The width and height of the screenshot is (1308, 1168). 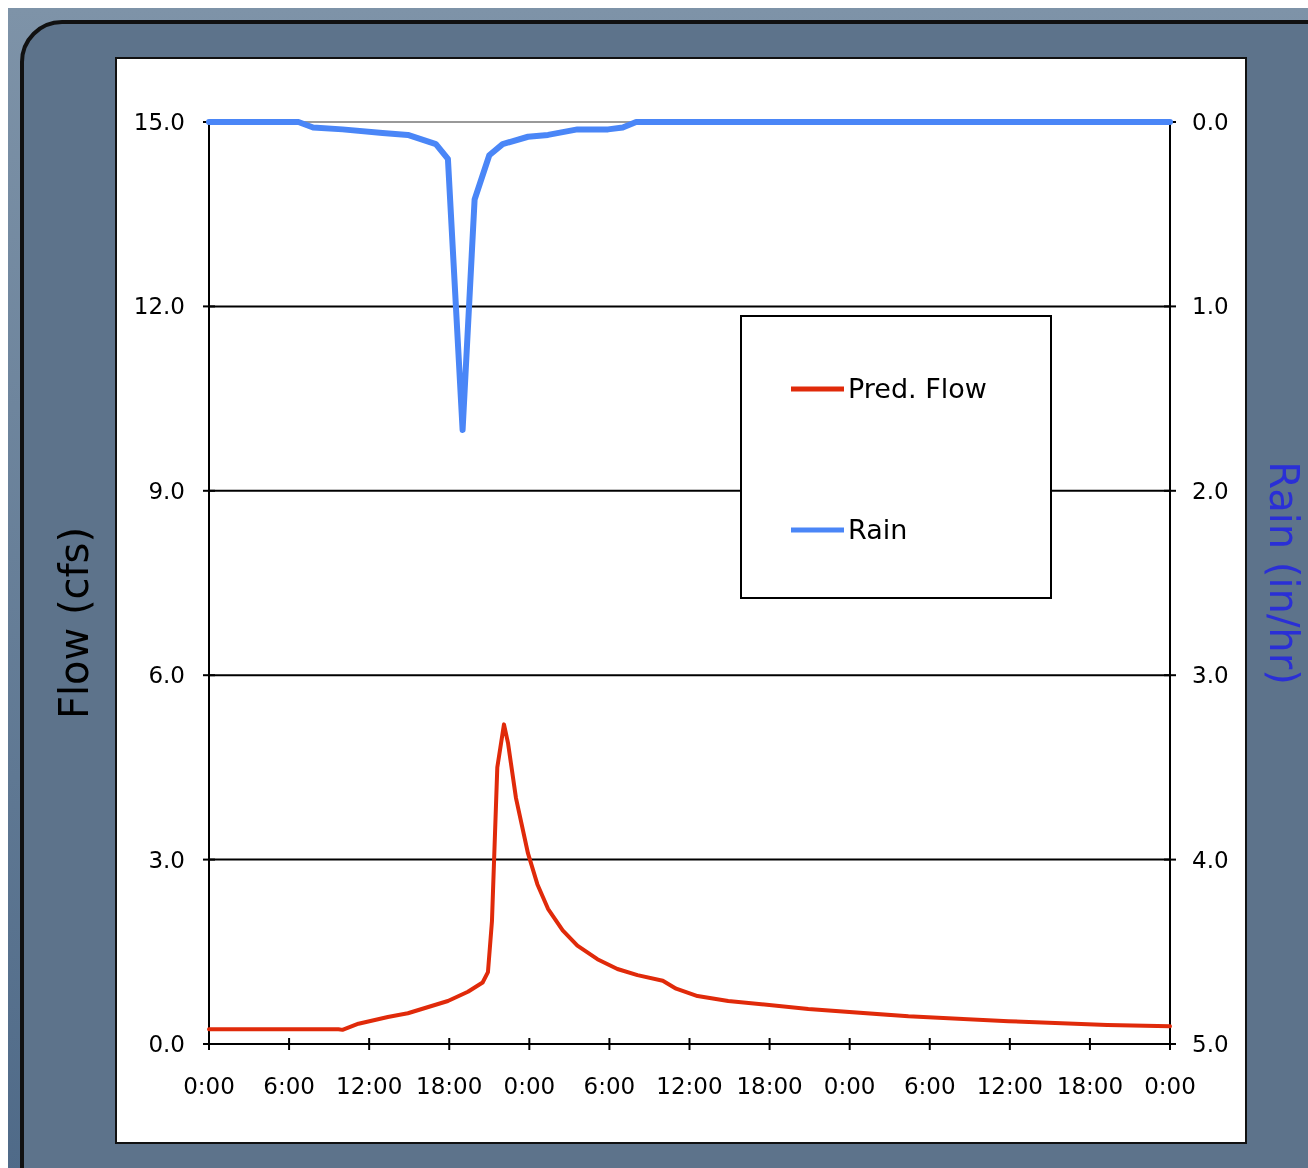 I want to click on y-tick-label: 3.0, so click(x=166, y=859).